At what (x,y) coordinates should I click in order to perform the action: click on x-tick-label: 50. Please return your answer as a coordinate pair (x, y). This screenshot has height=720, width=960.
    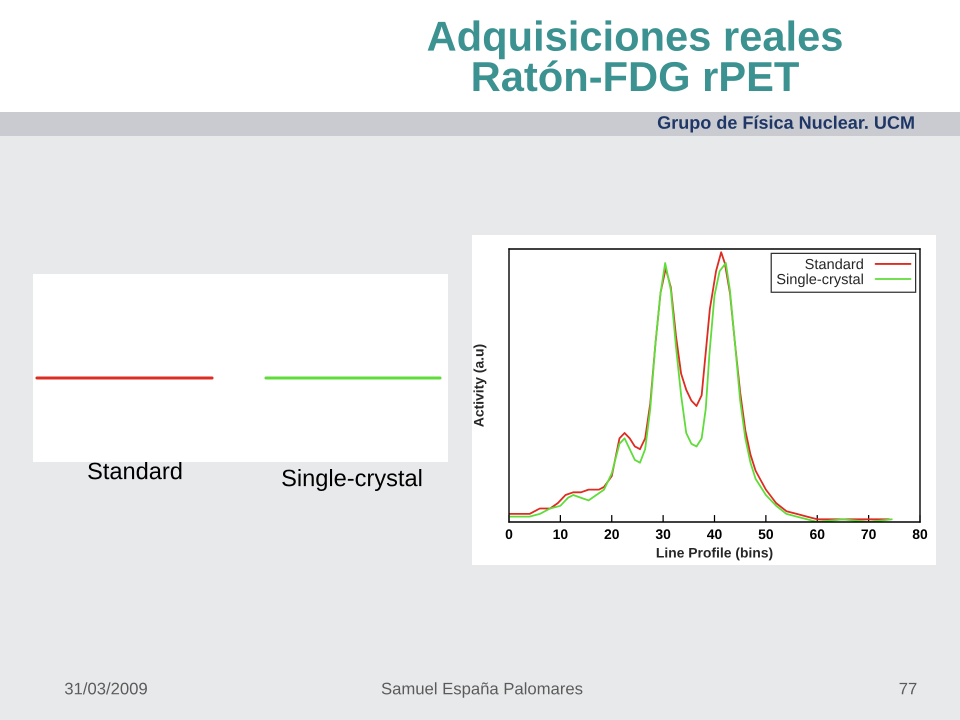
    Looking at the image, I should click on (766, 534).